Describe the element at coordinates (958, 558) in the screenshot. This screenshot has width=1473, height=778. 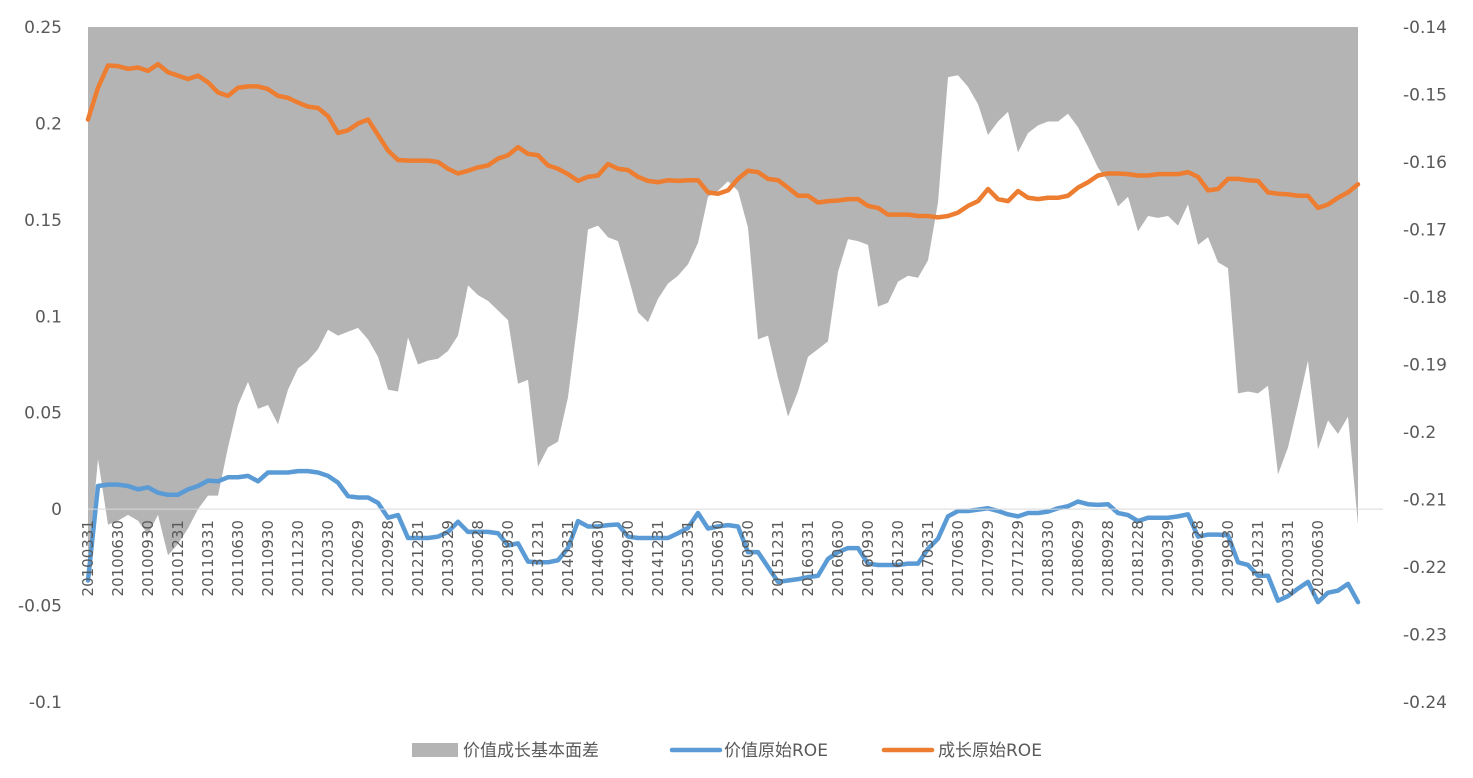
I see `x-axis-tick-label: 20170630` at that location.